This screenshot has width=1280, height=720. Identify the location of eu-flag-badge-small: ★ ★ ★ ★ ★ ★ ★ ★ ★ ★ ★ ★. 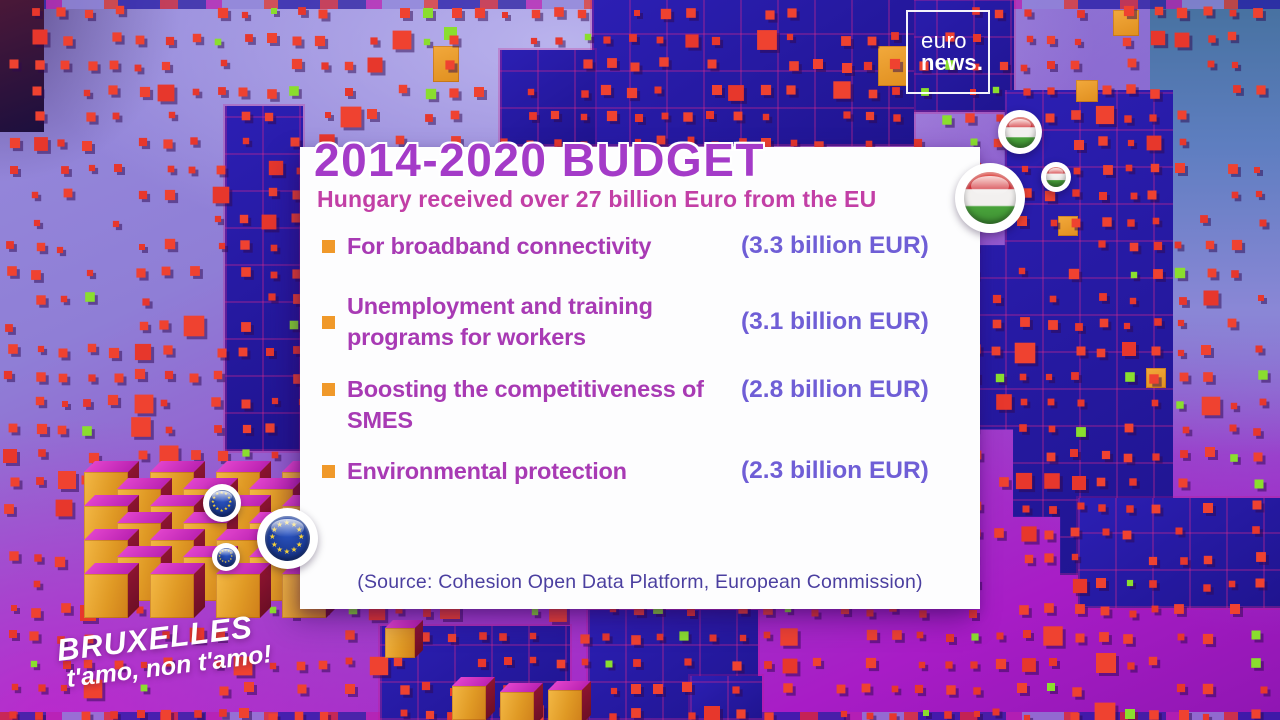
(226, 557).